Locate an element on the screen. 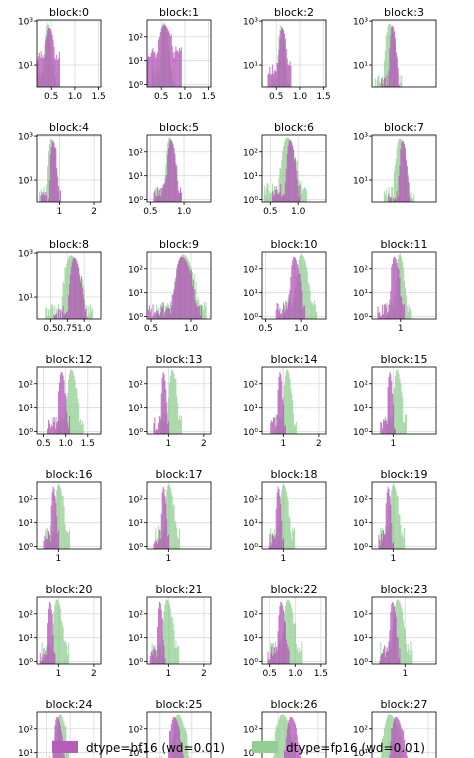 The height and width of the screenshot is (758, 474). axes-frame is located at coordinates (179, 168).